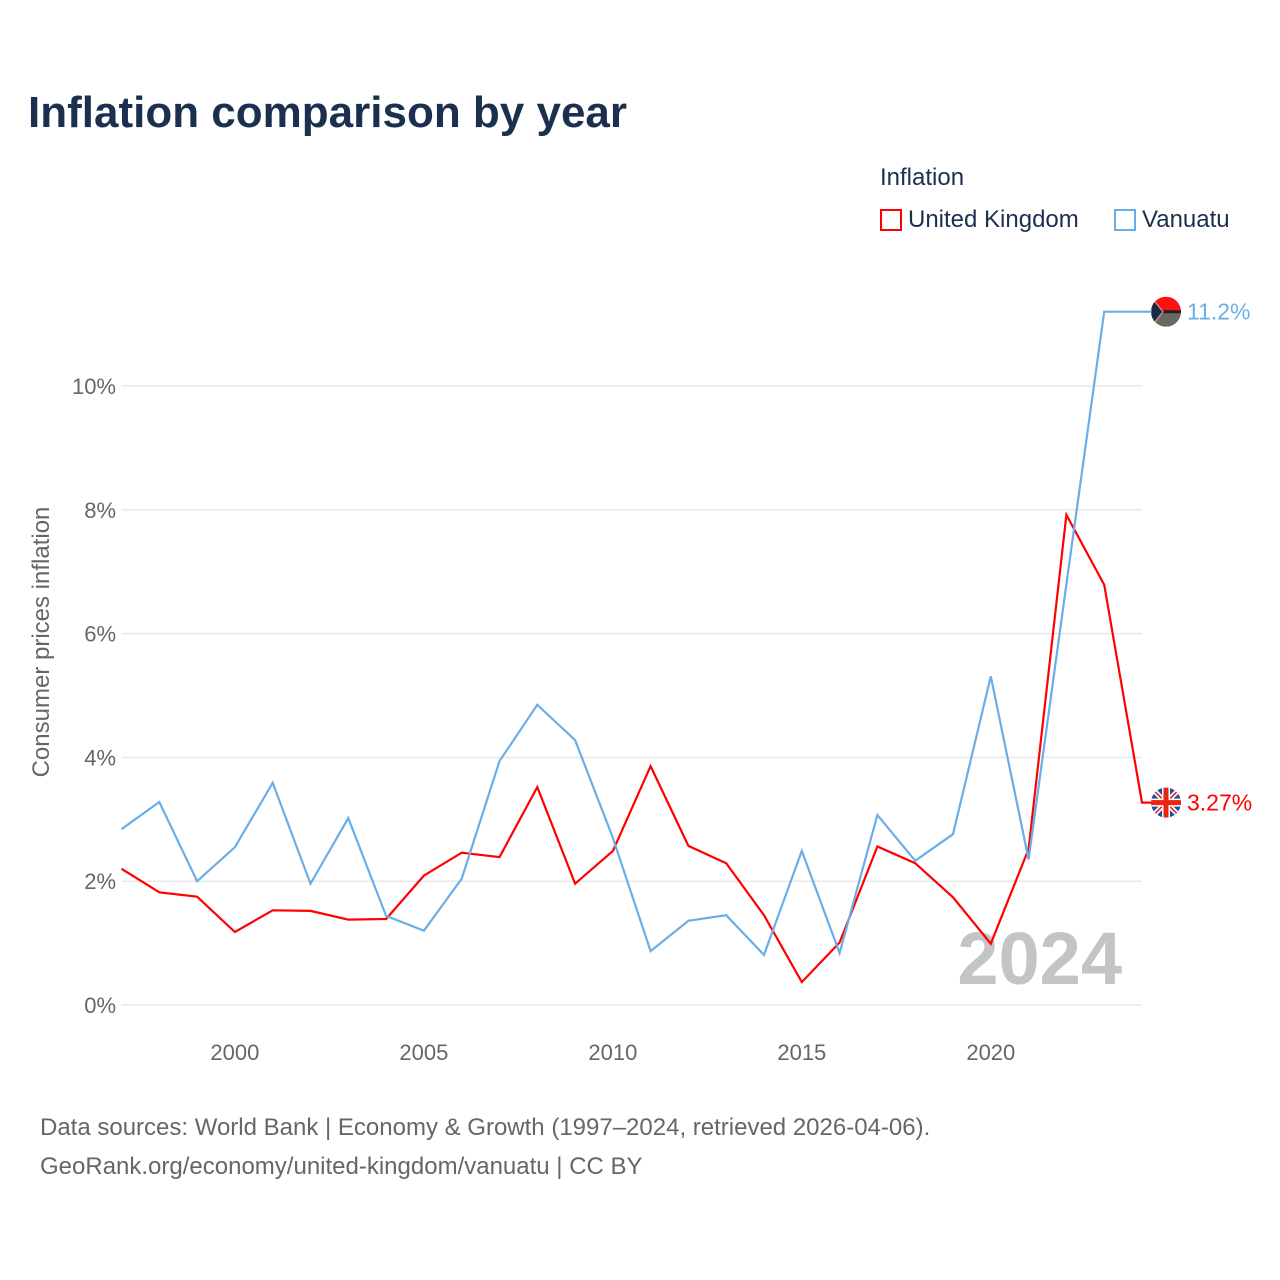  I want to click on legend-label: United Kingdom, so click(993, 219).